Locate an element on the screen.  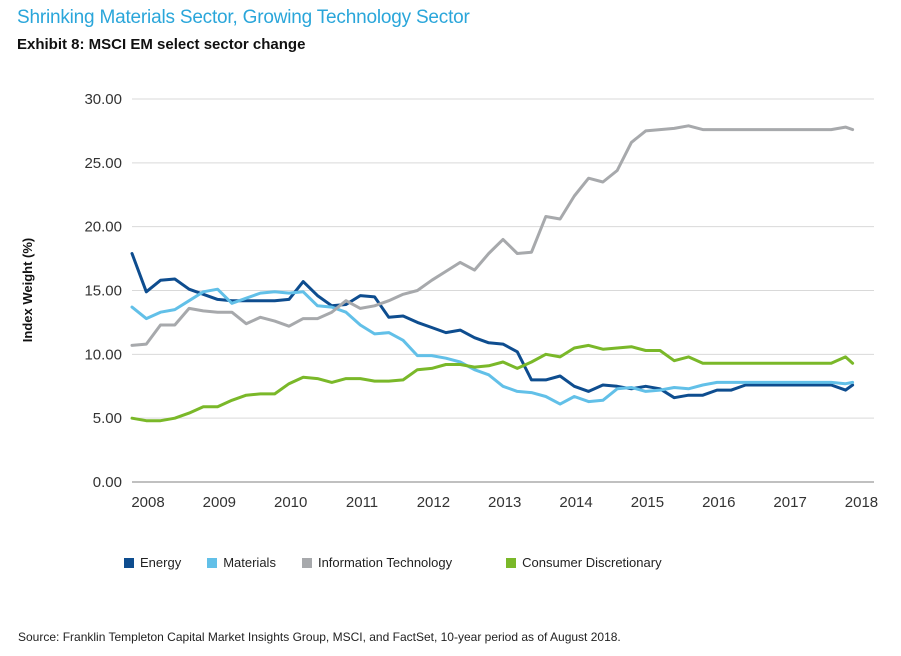
legend-item: Materials is located at coordinates (241, 562).